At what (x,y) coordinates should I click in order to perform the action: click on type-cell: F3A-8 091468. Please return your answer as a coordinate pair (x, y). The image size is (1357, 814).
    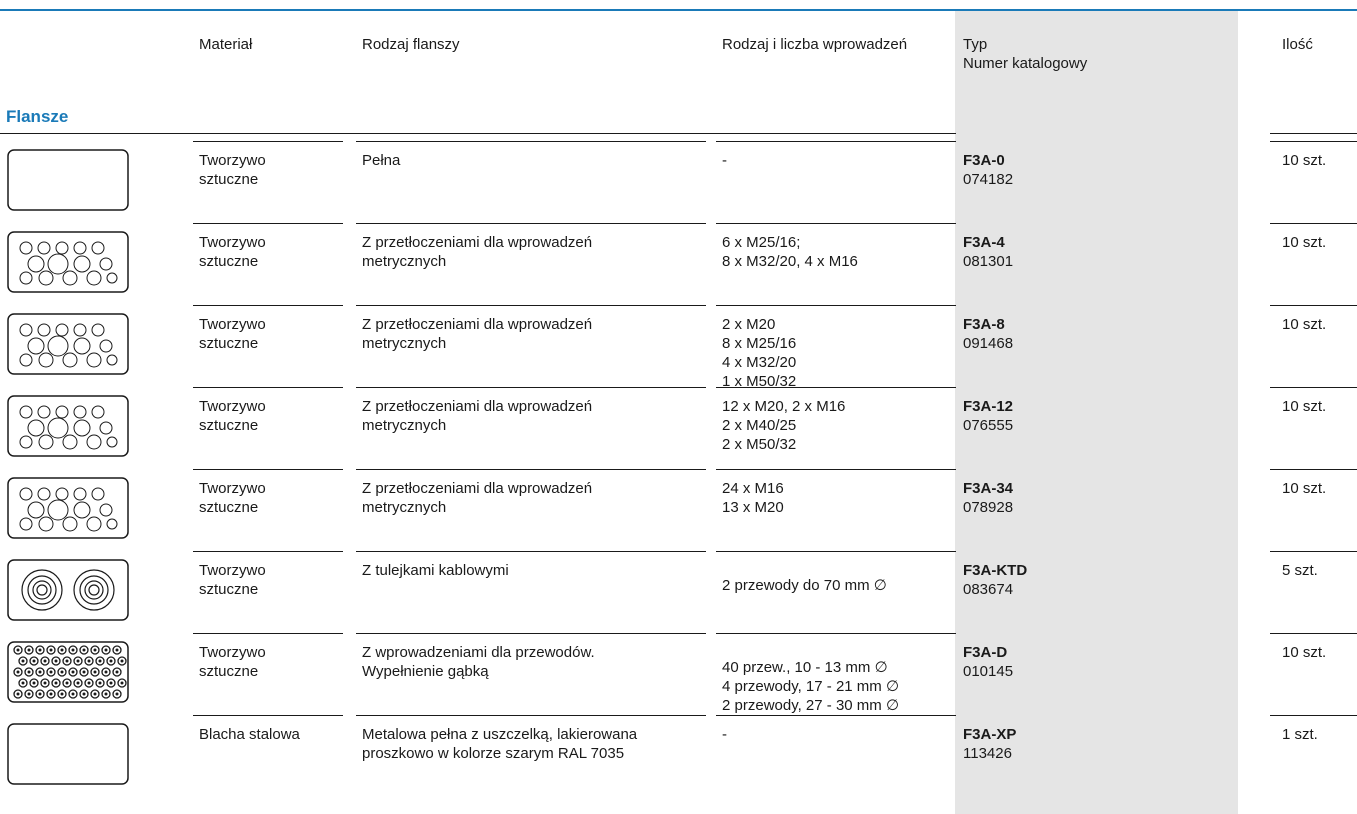
    Looking at the image, I should click on (988, 334).